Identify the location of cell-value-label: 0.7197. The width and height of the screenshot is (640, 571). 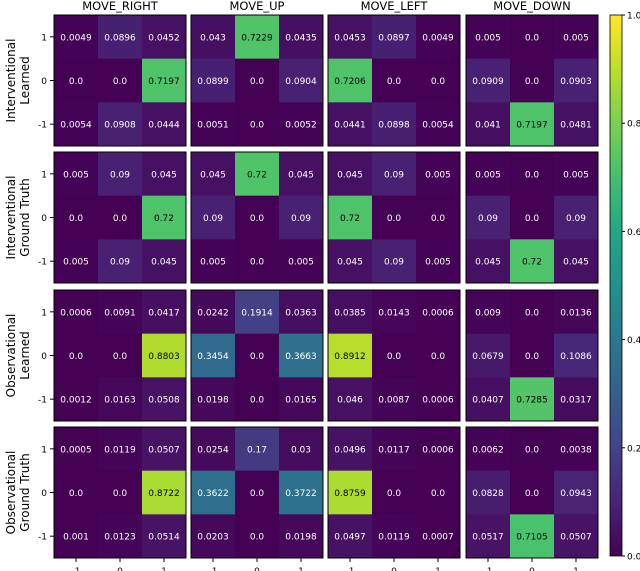
(164, 82).